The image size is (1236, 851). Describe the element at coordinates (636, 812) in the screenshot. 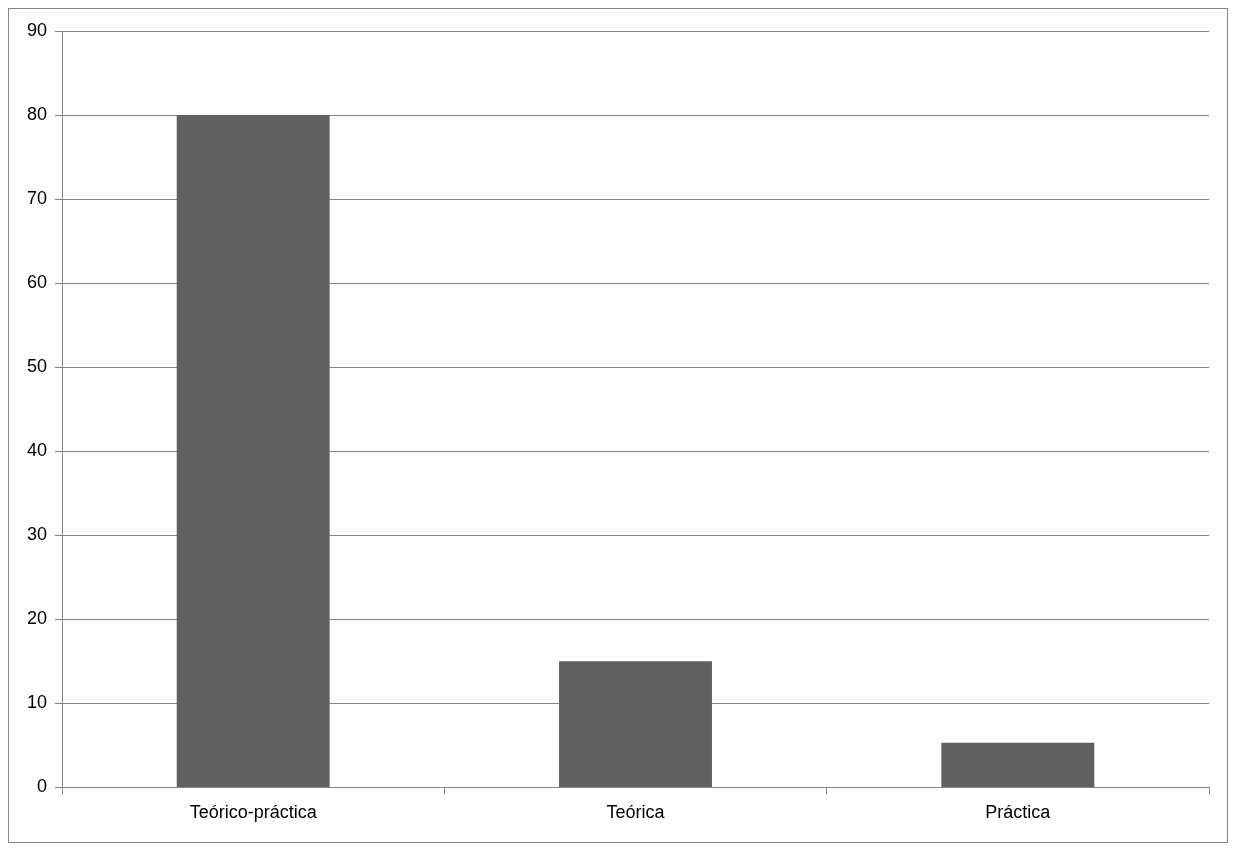

I see `x-tick-label: Teórica` at that location.